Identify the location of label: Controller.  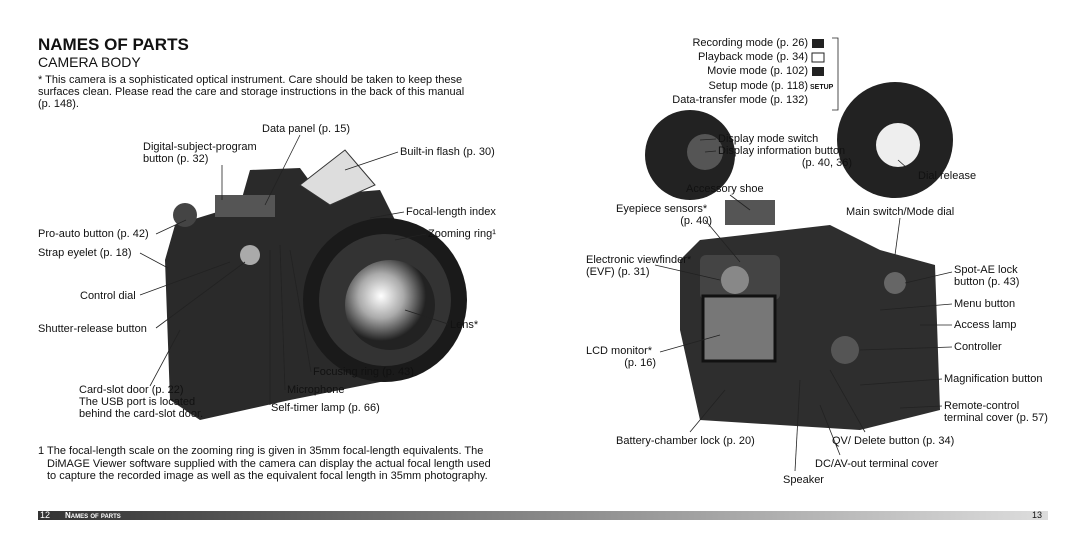
(978, 347).